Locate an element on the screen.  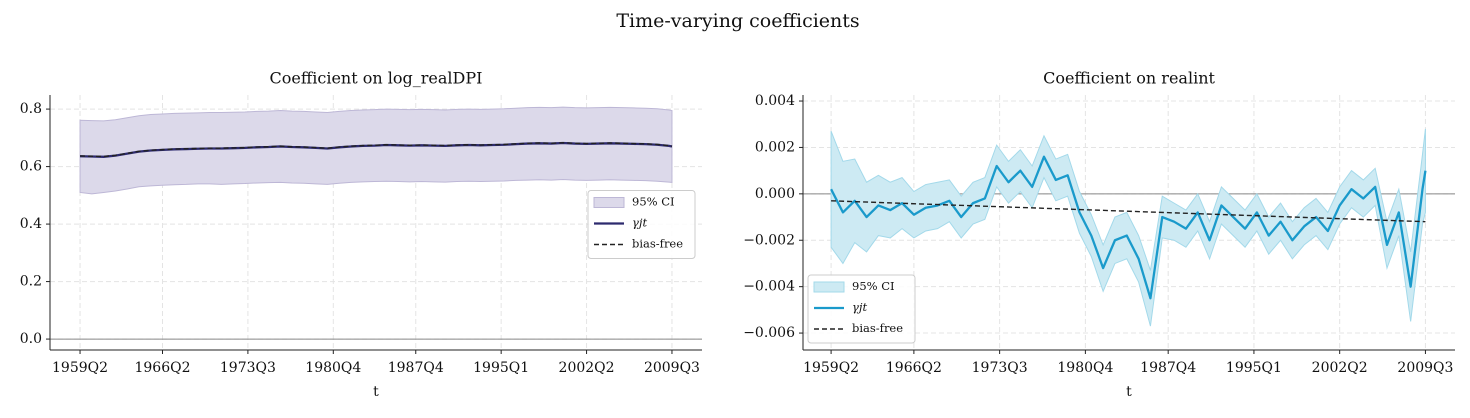
coefficient-line is located at coordinates (1128, 227).